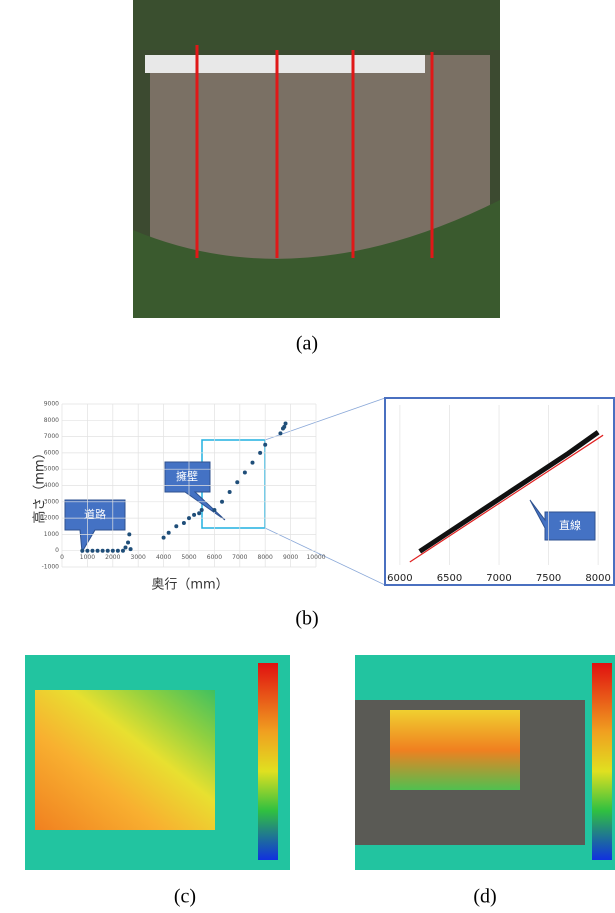  I want to click on y-tick-label: 8000, so click(51, 420).